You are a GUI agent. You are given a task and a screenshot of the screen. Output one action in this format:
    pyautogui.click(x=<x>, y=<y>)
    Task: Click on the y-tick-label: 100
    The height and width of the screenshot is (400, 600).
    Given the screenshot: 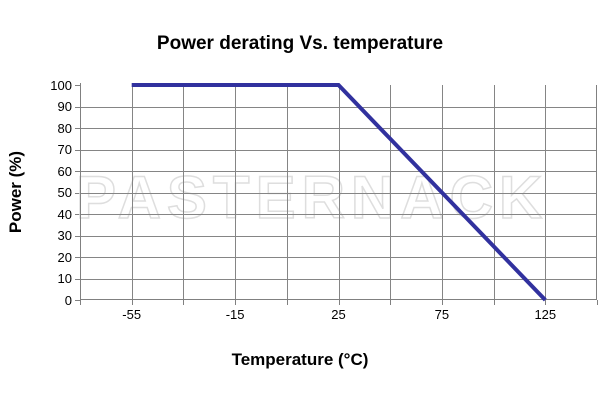 What is the action you would take?
    pyautogui.click(x=61, y=85)
    